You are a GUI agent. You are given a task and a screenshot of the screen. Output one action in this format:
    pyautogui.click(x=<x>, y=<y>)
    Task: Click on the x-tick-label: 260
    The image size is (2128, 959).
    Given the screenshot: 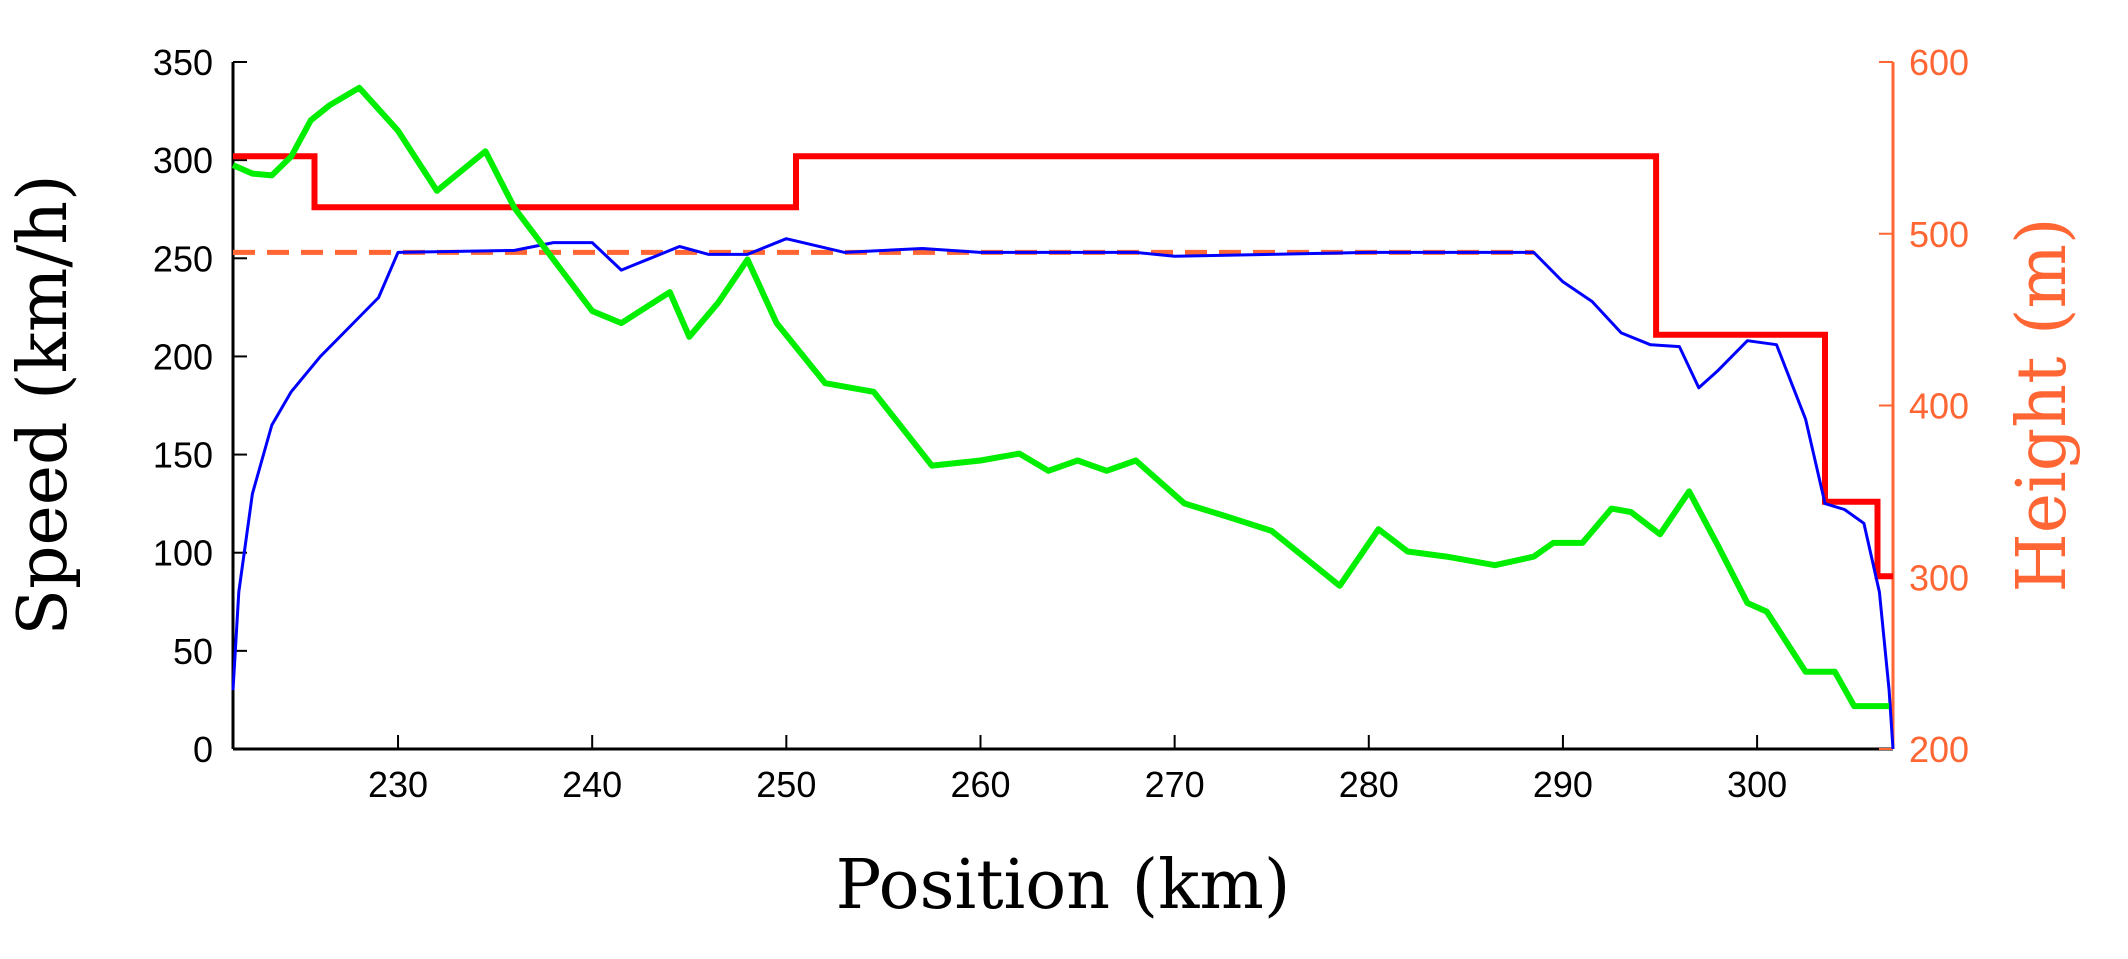 What is the action you would take?
    pyautogui.click(x=980, y=784)
    